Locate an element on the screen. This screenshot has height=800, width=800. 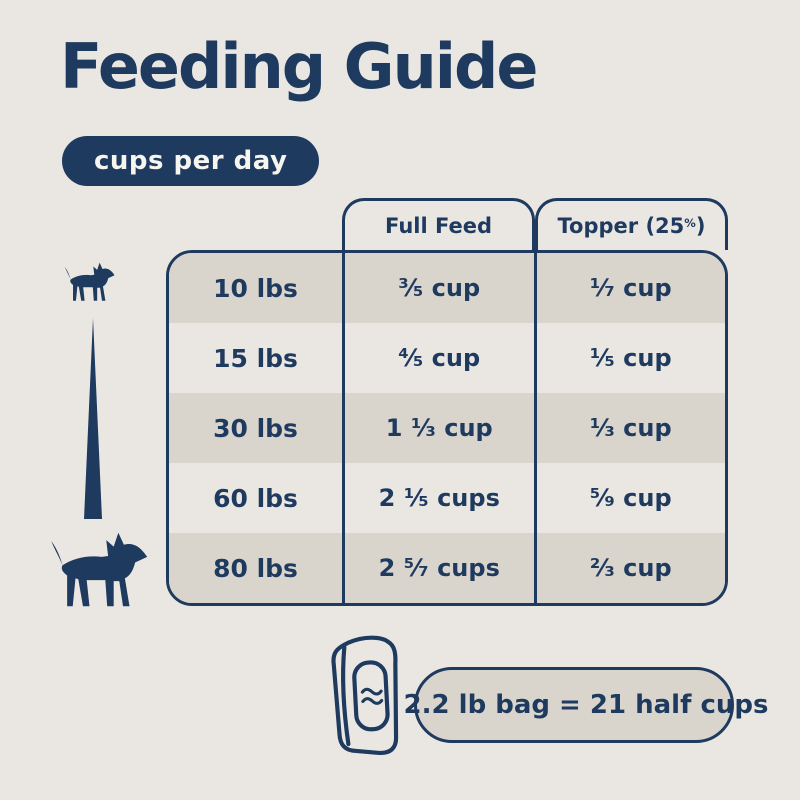
topper-cell: ⁵⁄₉ cup is located at coordinates (629, 498).